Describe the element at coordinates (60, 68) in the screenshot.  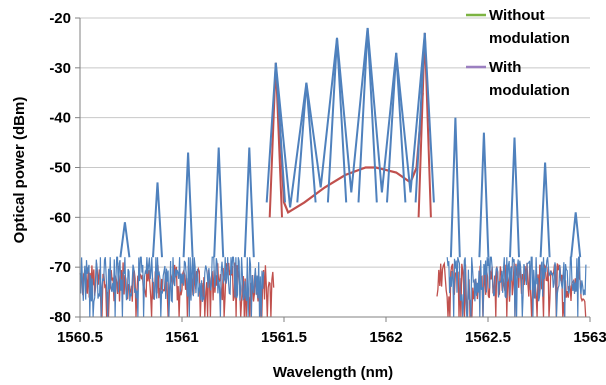
I see `y-tick-label: -30` at that location.